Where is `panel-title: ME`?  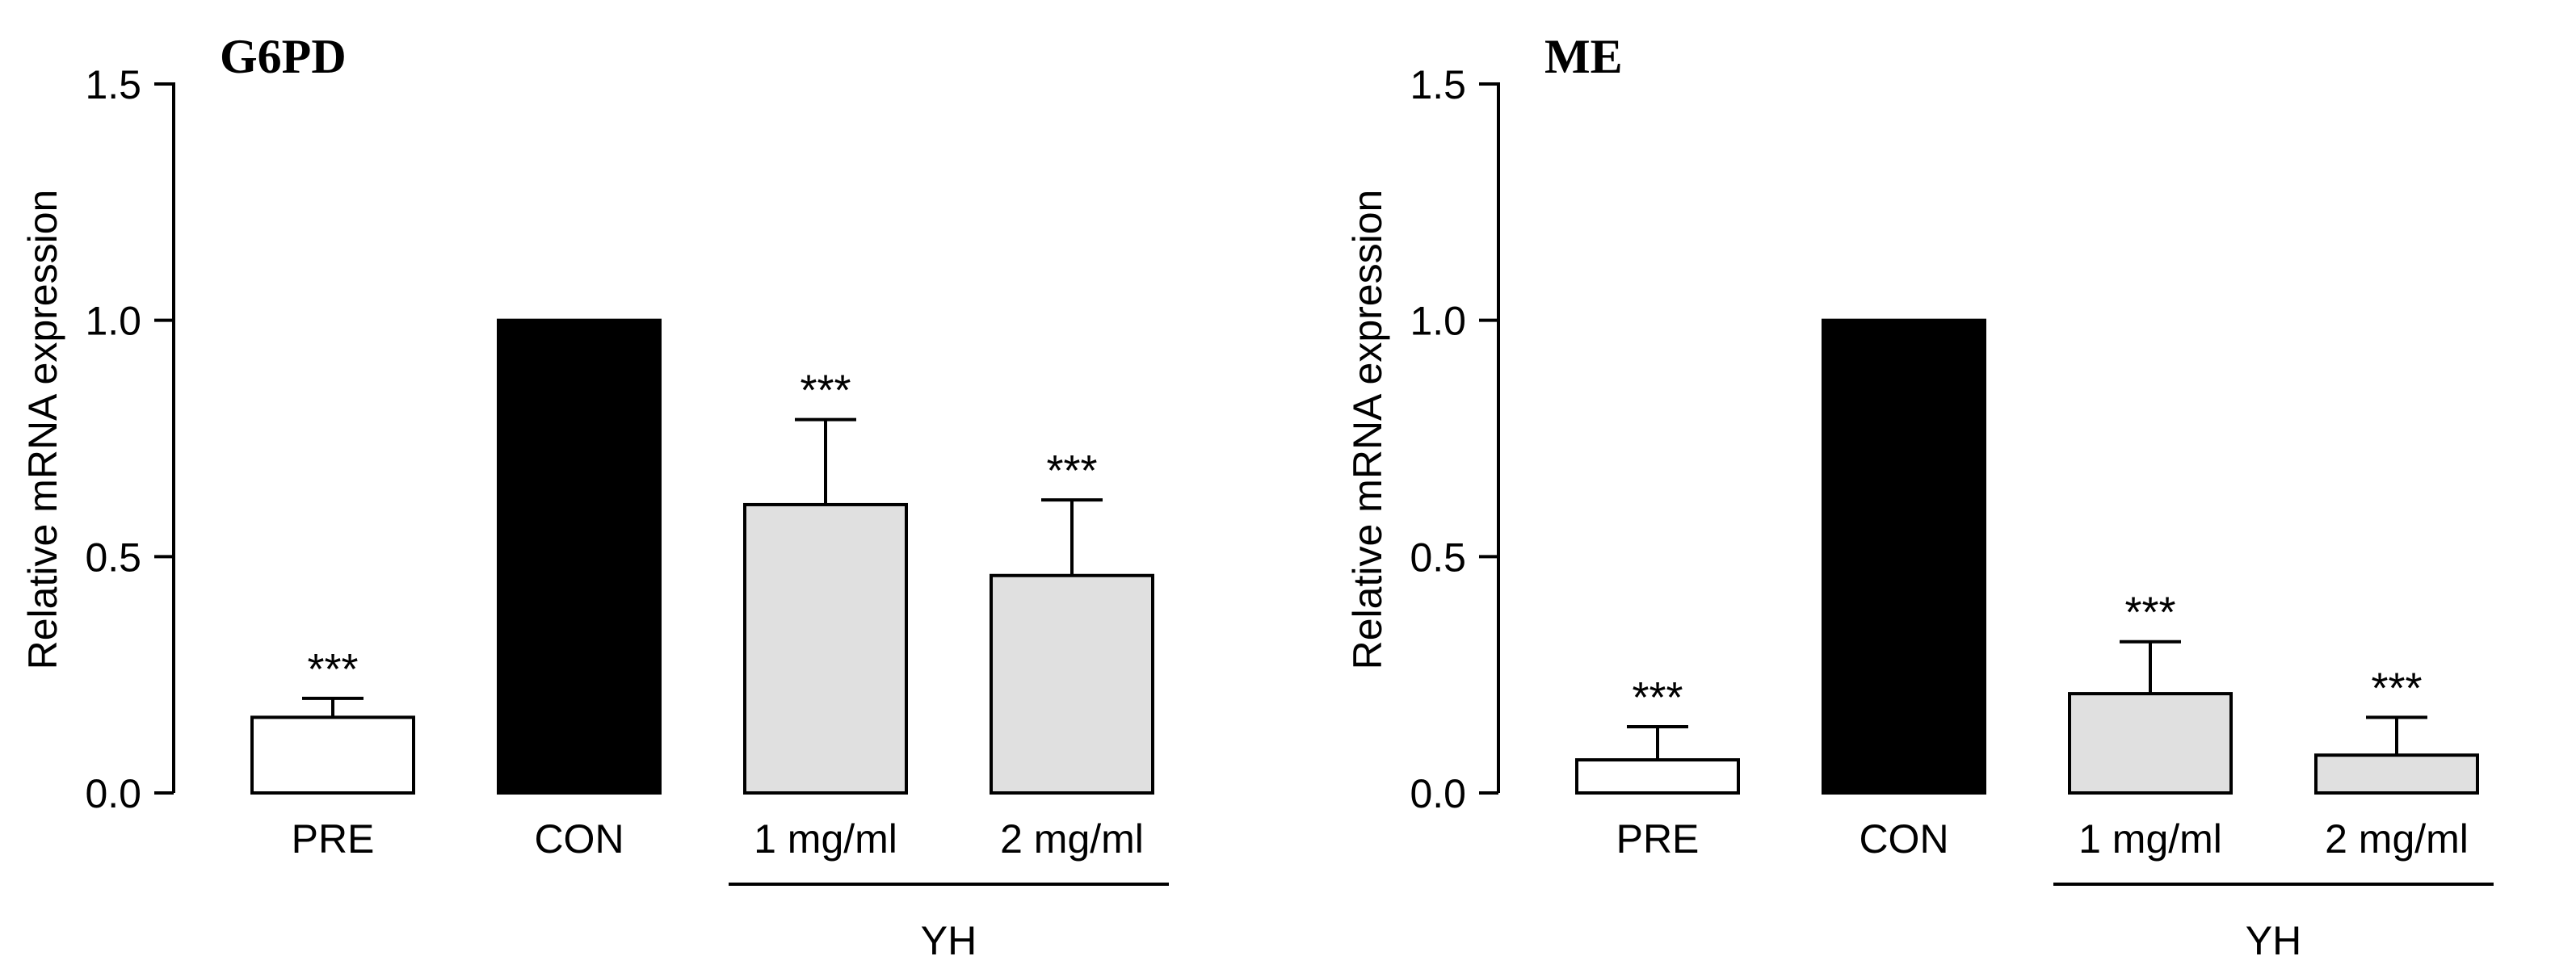
panel-title: ME is located at coordinates (1584, 56).